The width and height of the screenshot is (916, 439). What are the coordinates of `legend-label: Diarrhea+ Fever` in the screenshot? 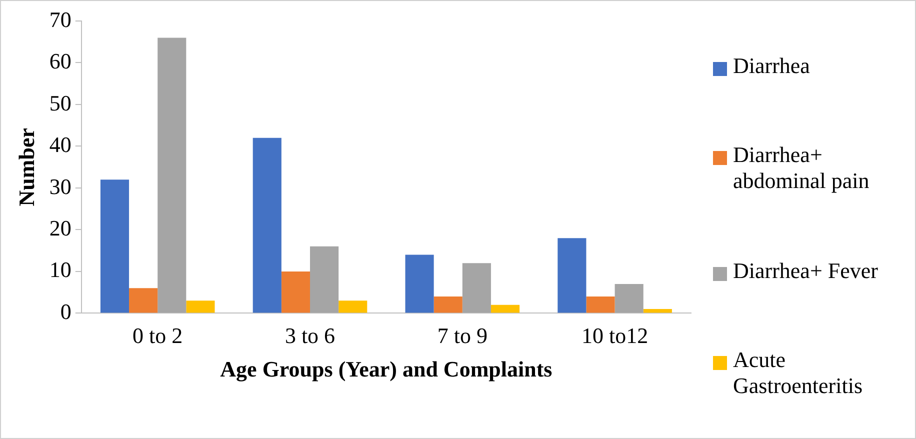 It's located at (805, 271).